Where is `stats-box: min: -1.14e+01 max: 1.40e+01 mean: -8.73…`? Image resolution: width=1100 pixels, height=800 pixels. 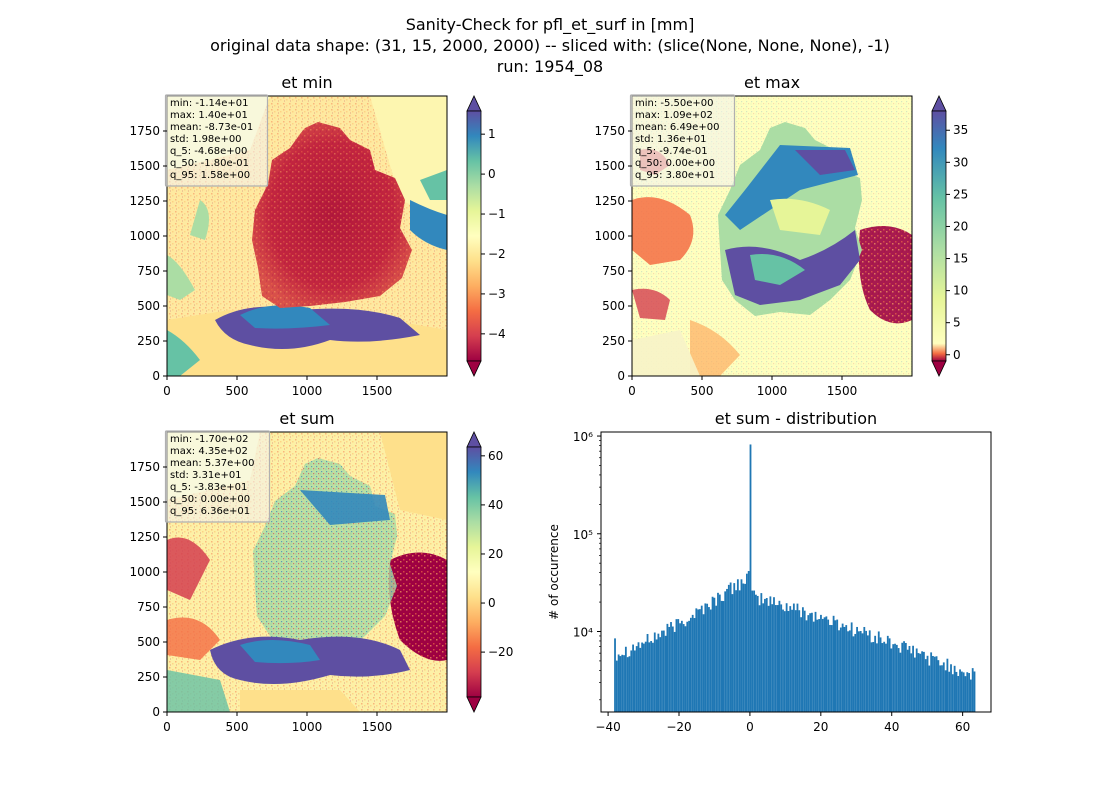 stats-box: min: -1.14e+01 max: 1.40e+01 mean: -8.73… is located at coordinates (216, 140).